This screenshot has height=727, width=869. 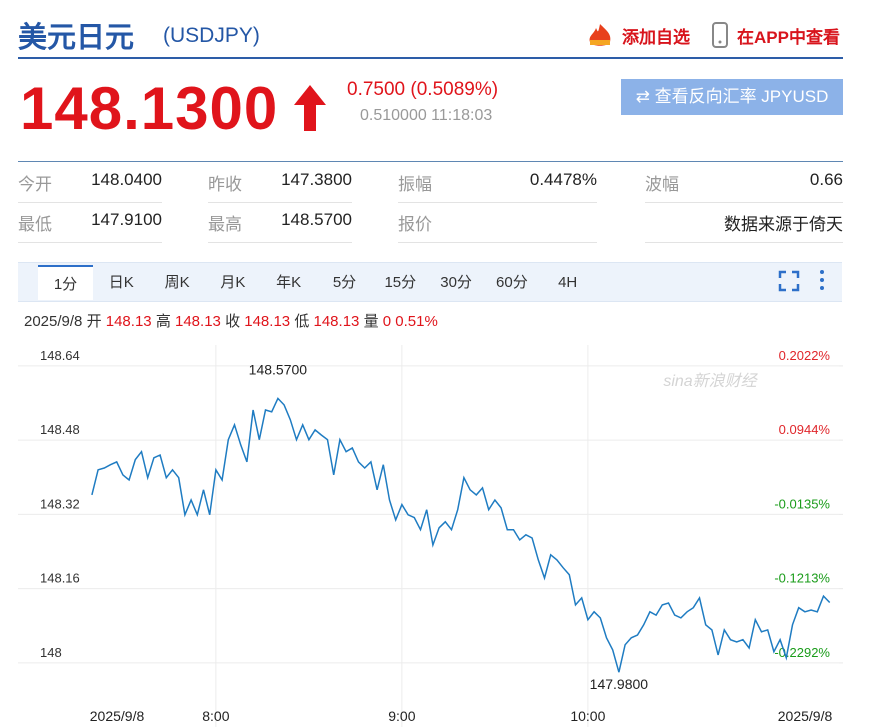 I want to click on tab: 15分, so click(x=400, y=282).